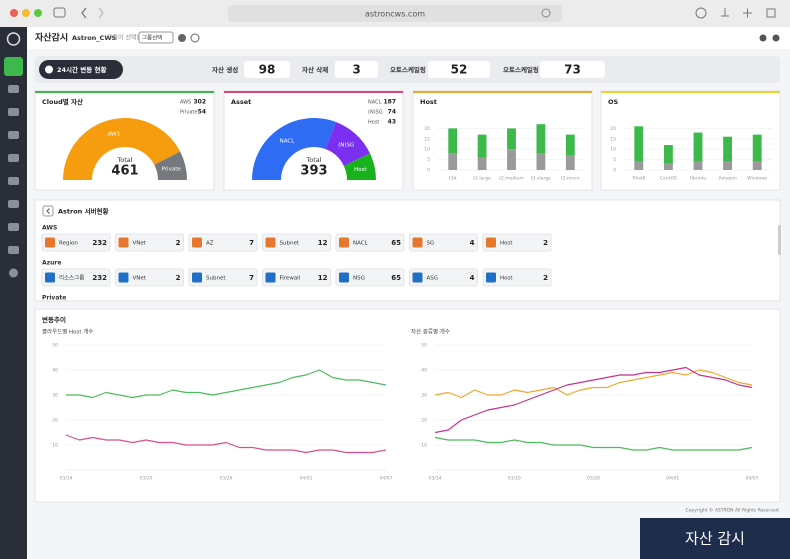 This screenshot has height=559, width=790. I want to click on logo, so click(13, 39).